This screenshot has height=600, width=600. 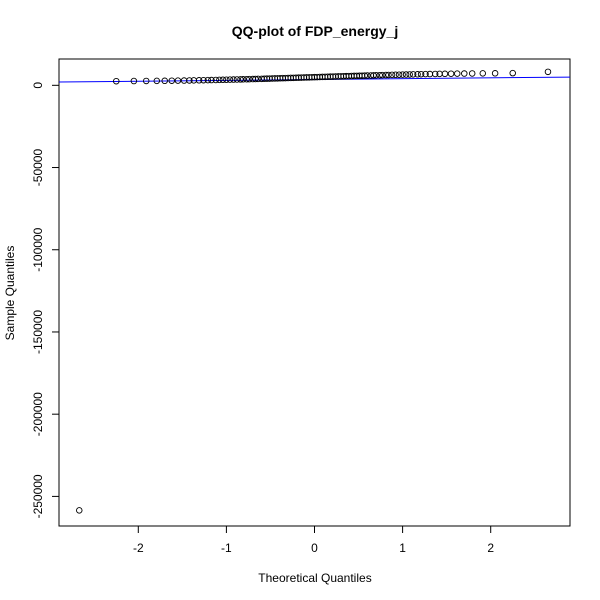 What do you see at coordinates (38, 85) in the screenshot?
I see `y-tick-label: 0` at bounding box center [38, 85].